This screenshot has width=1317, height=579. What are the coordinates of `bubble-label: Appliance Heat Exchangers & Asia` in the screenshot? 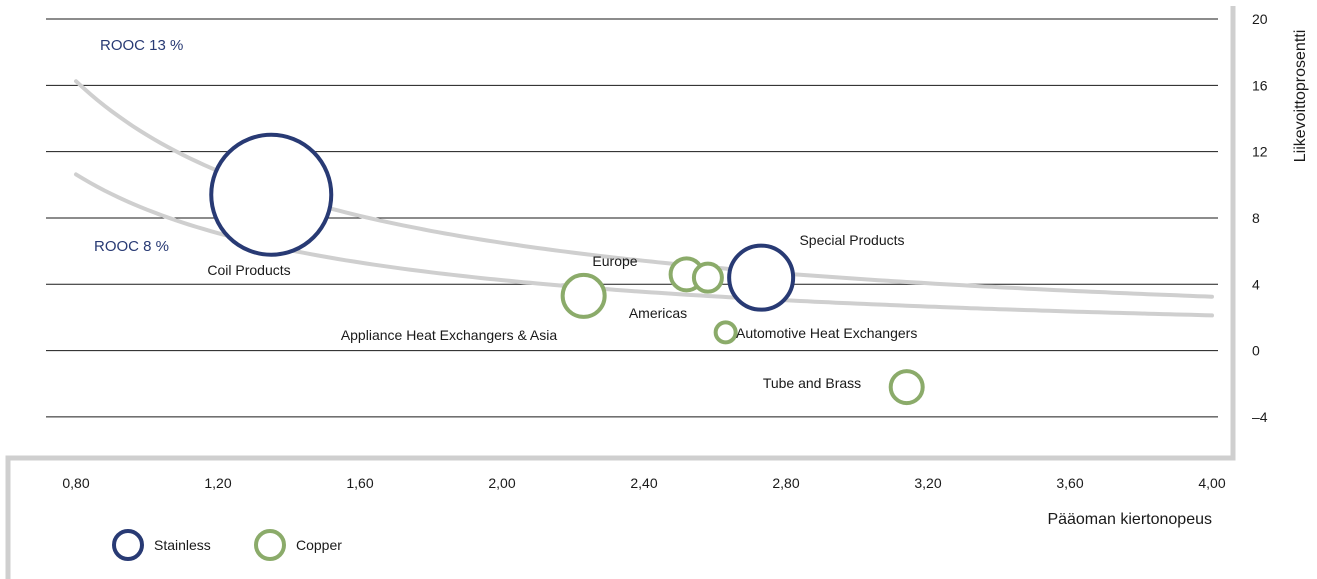 It's located at (449, 335).